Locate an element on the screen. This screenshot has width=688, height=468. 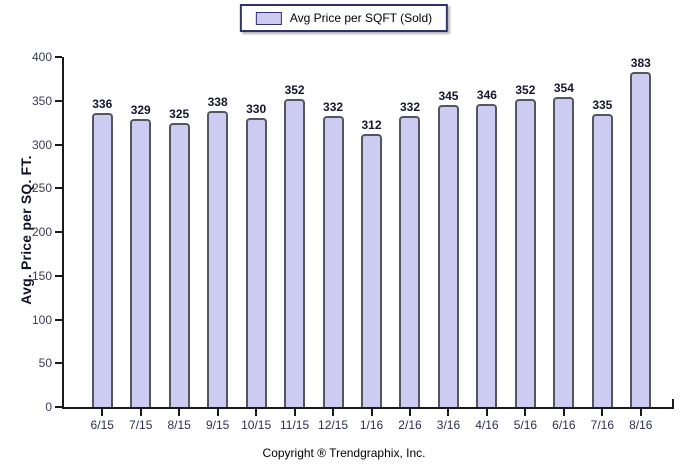
x-tick-label: 5/16 is located at coordinates (525, 425).